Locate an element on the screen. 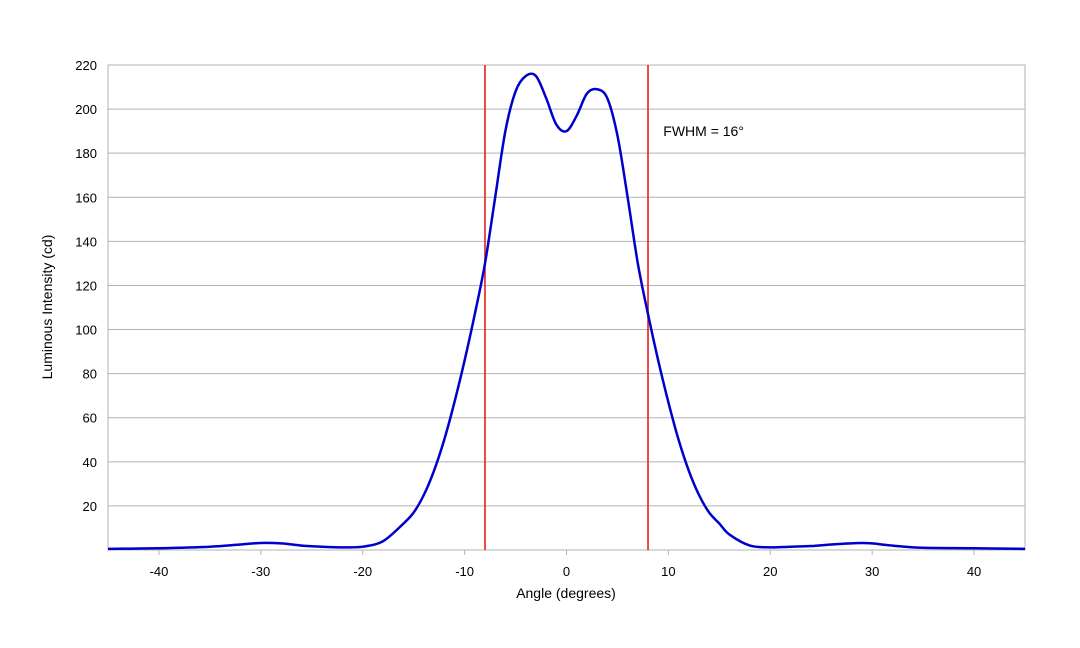 This screenshot has height=648, width=1080. x-tick-label: 40 is located at coordinates (974, 571).